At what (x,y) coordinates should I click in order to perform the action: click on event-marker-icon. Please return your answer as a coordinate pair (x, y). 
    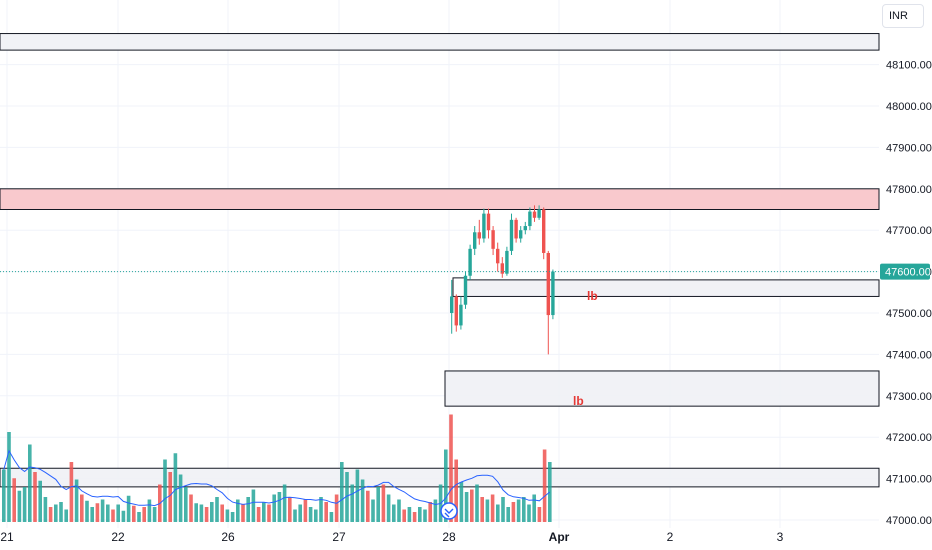
    Looking at the image, I should click on (449, 511).